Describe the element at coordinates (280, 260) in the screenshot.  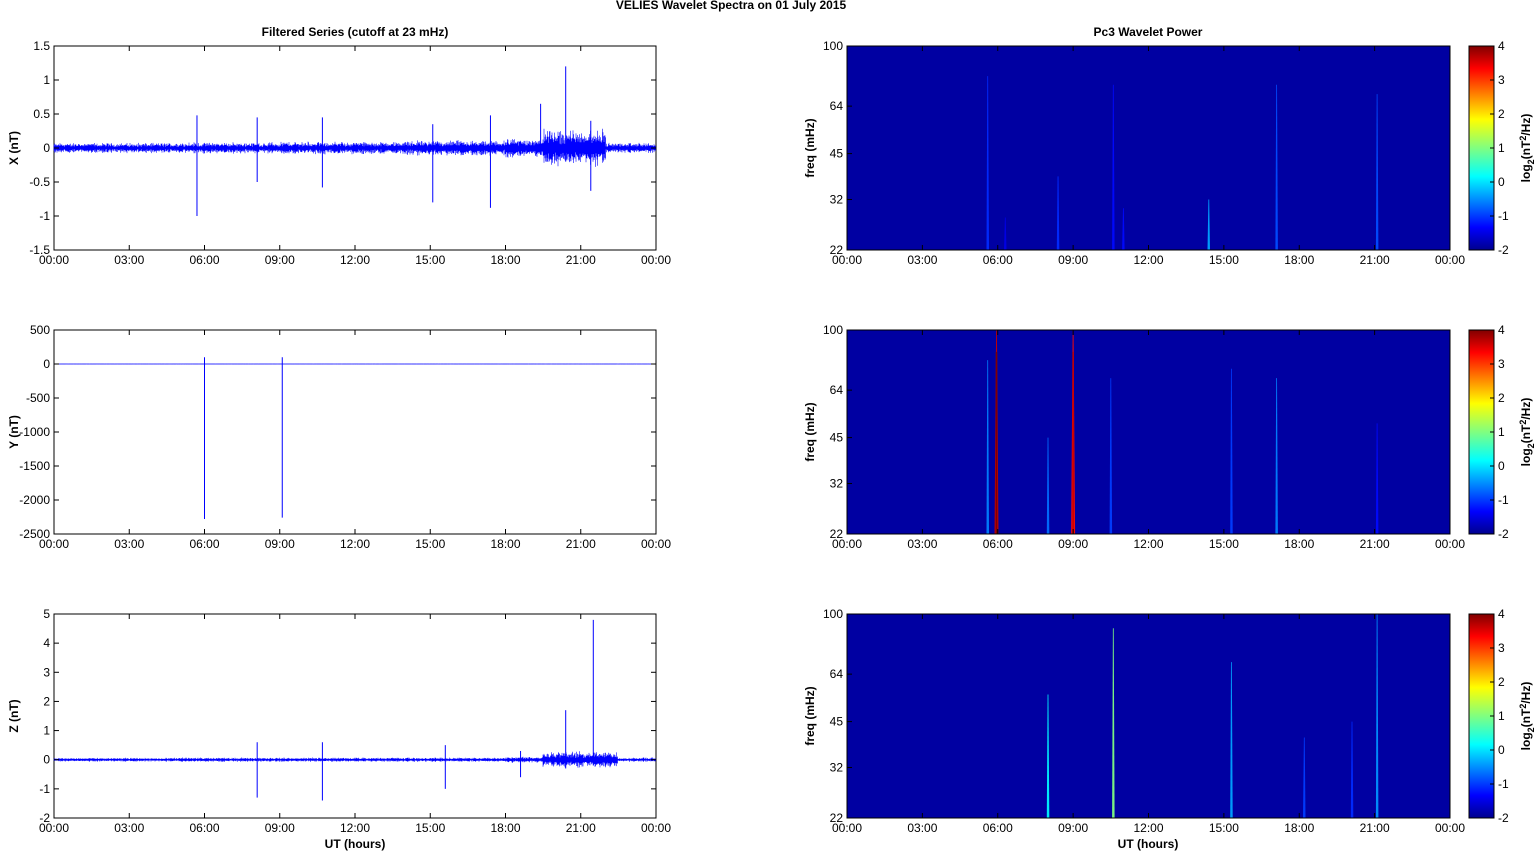
I see `series-1-x-tick-label: 09:00` at that location.